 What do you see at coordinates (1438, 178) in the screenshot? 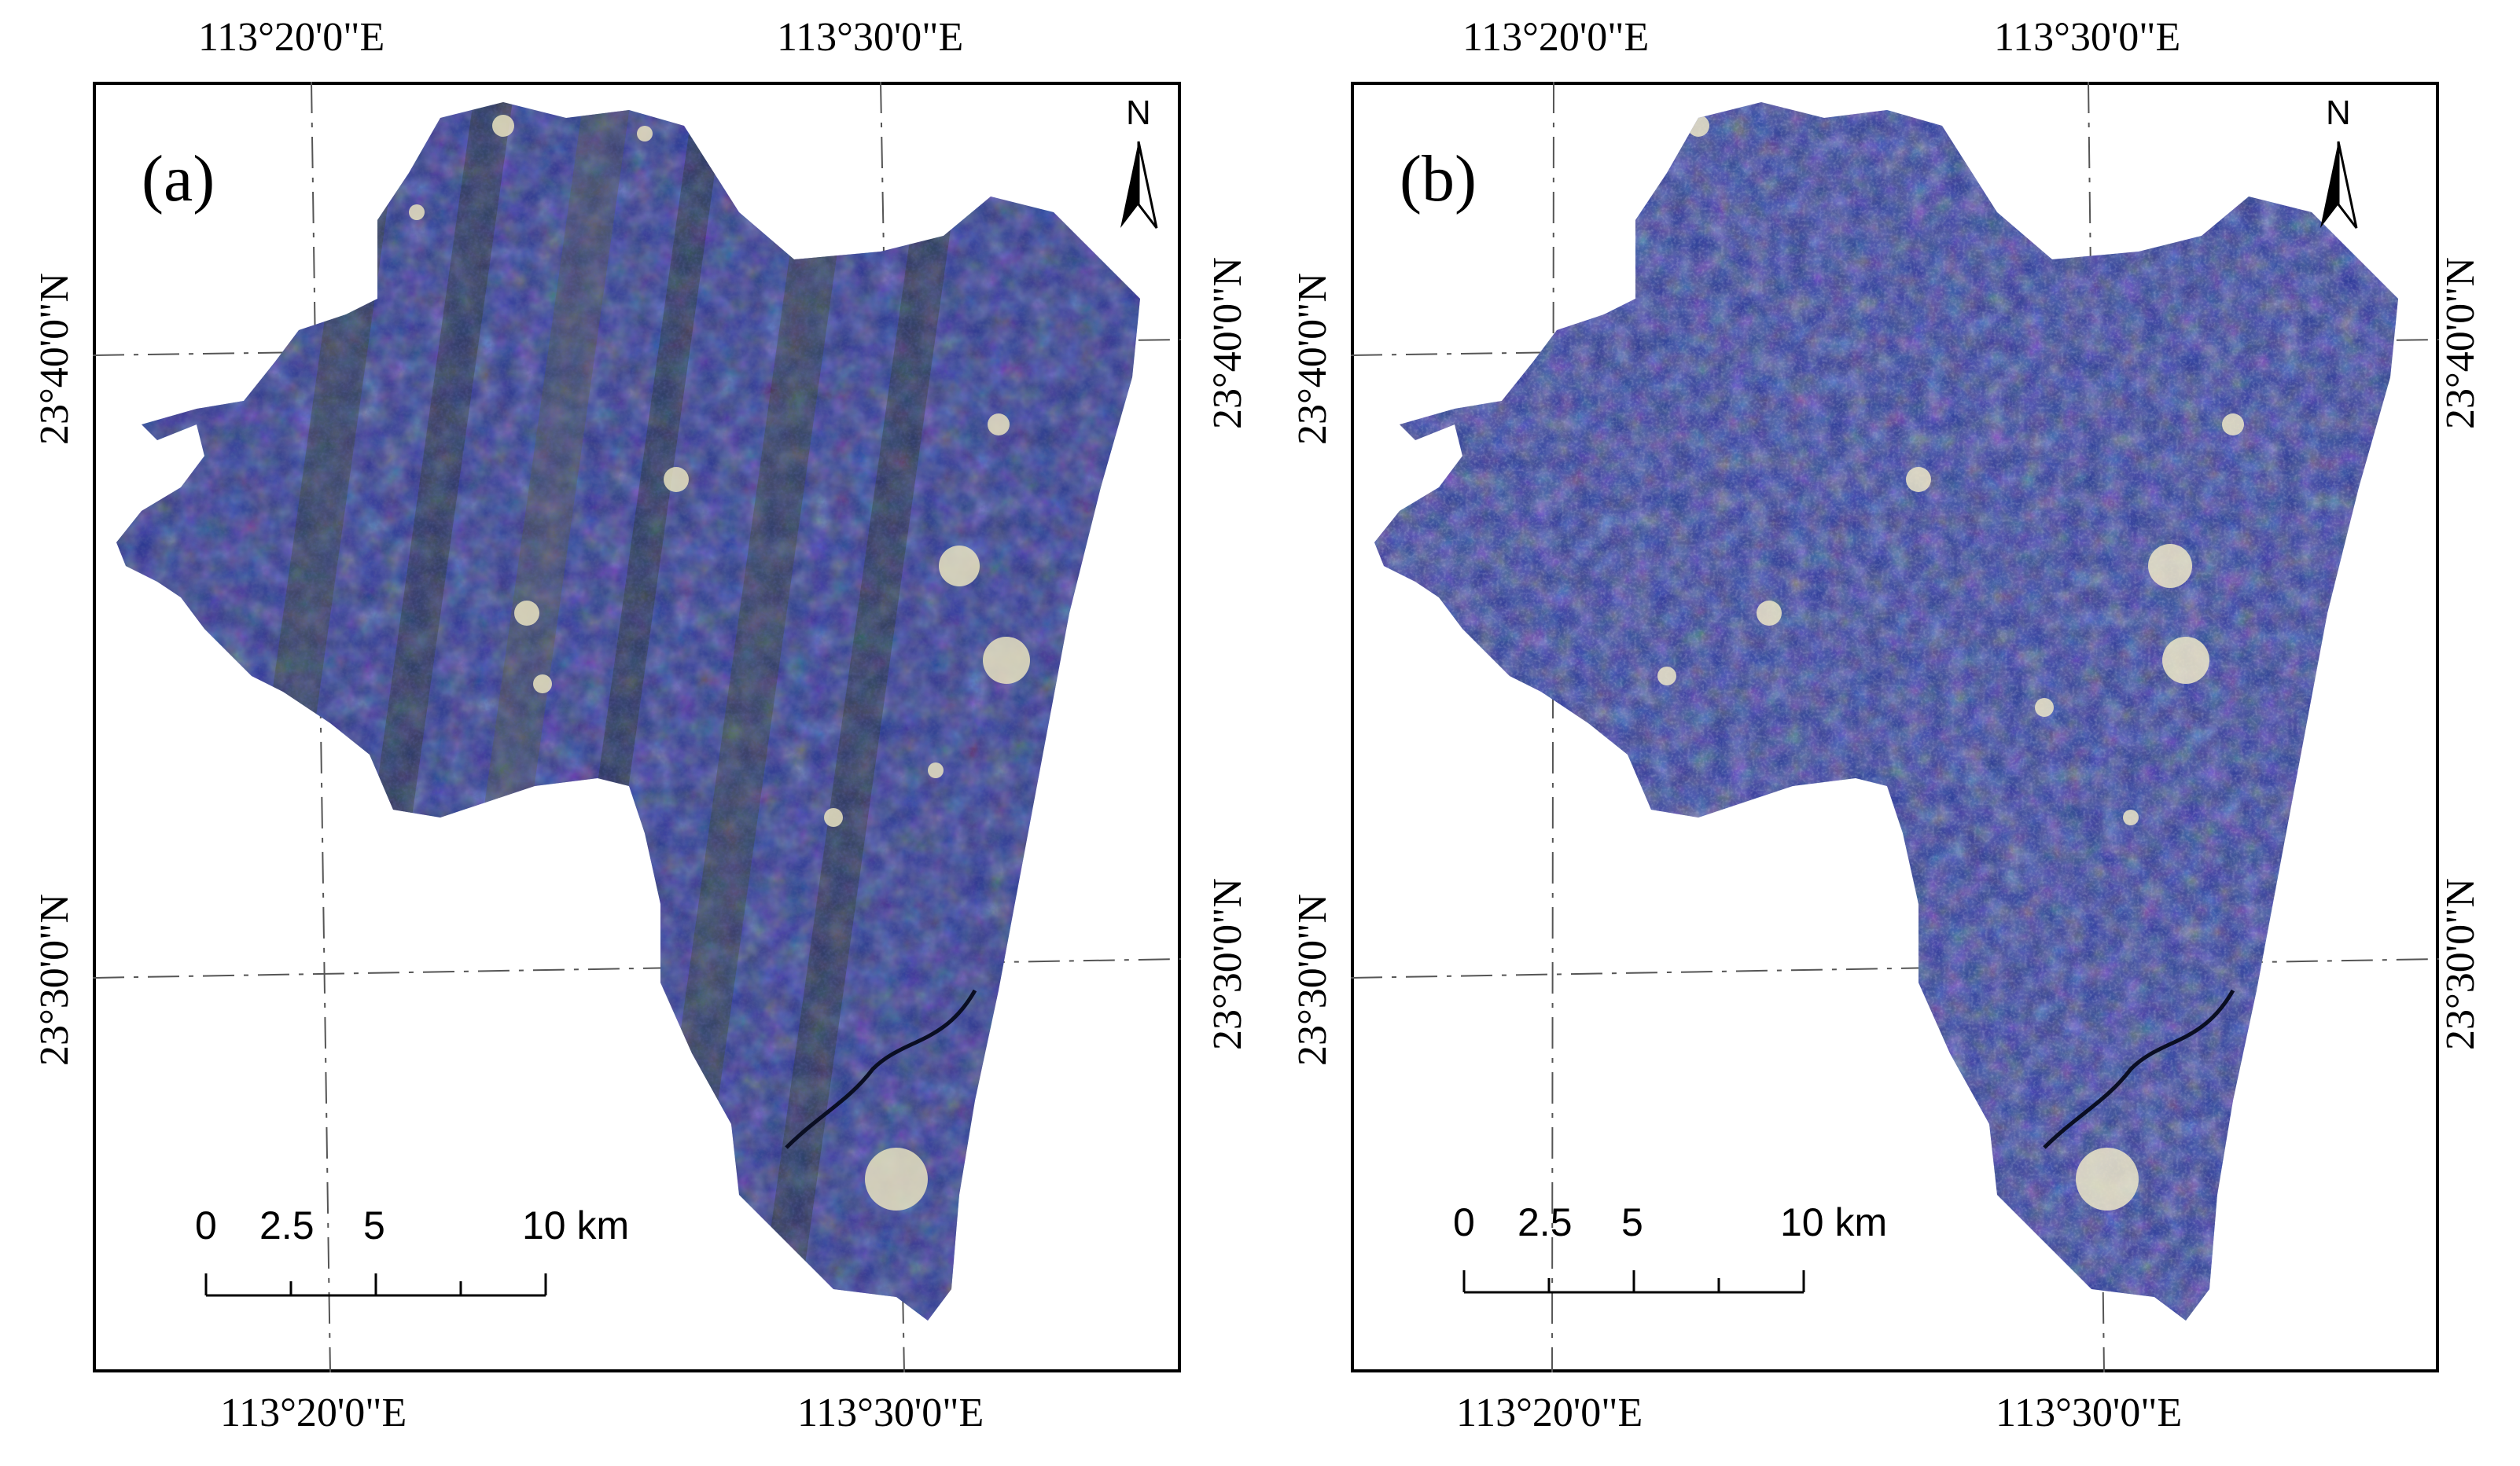
I see `panel-label: (b)` at bounding box center [1438, 178].